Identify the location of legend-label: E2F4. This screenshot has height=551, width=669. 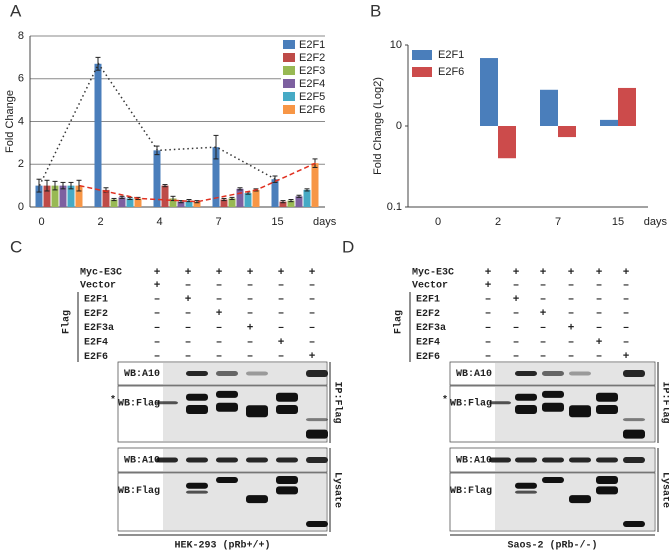
(312, 84).